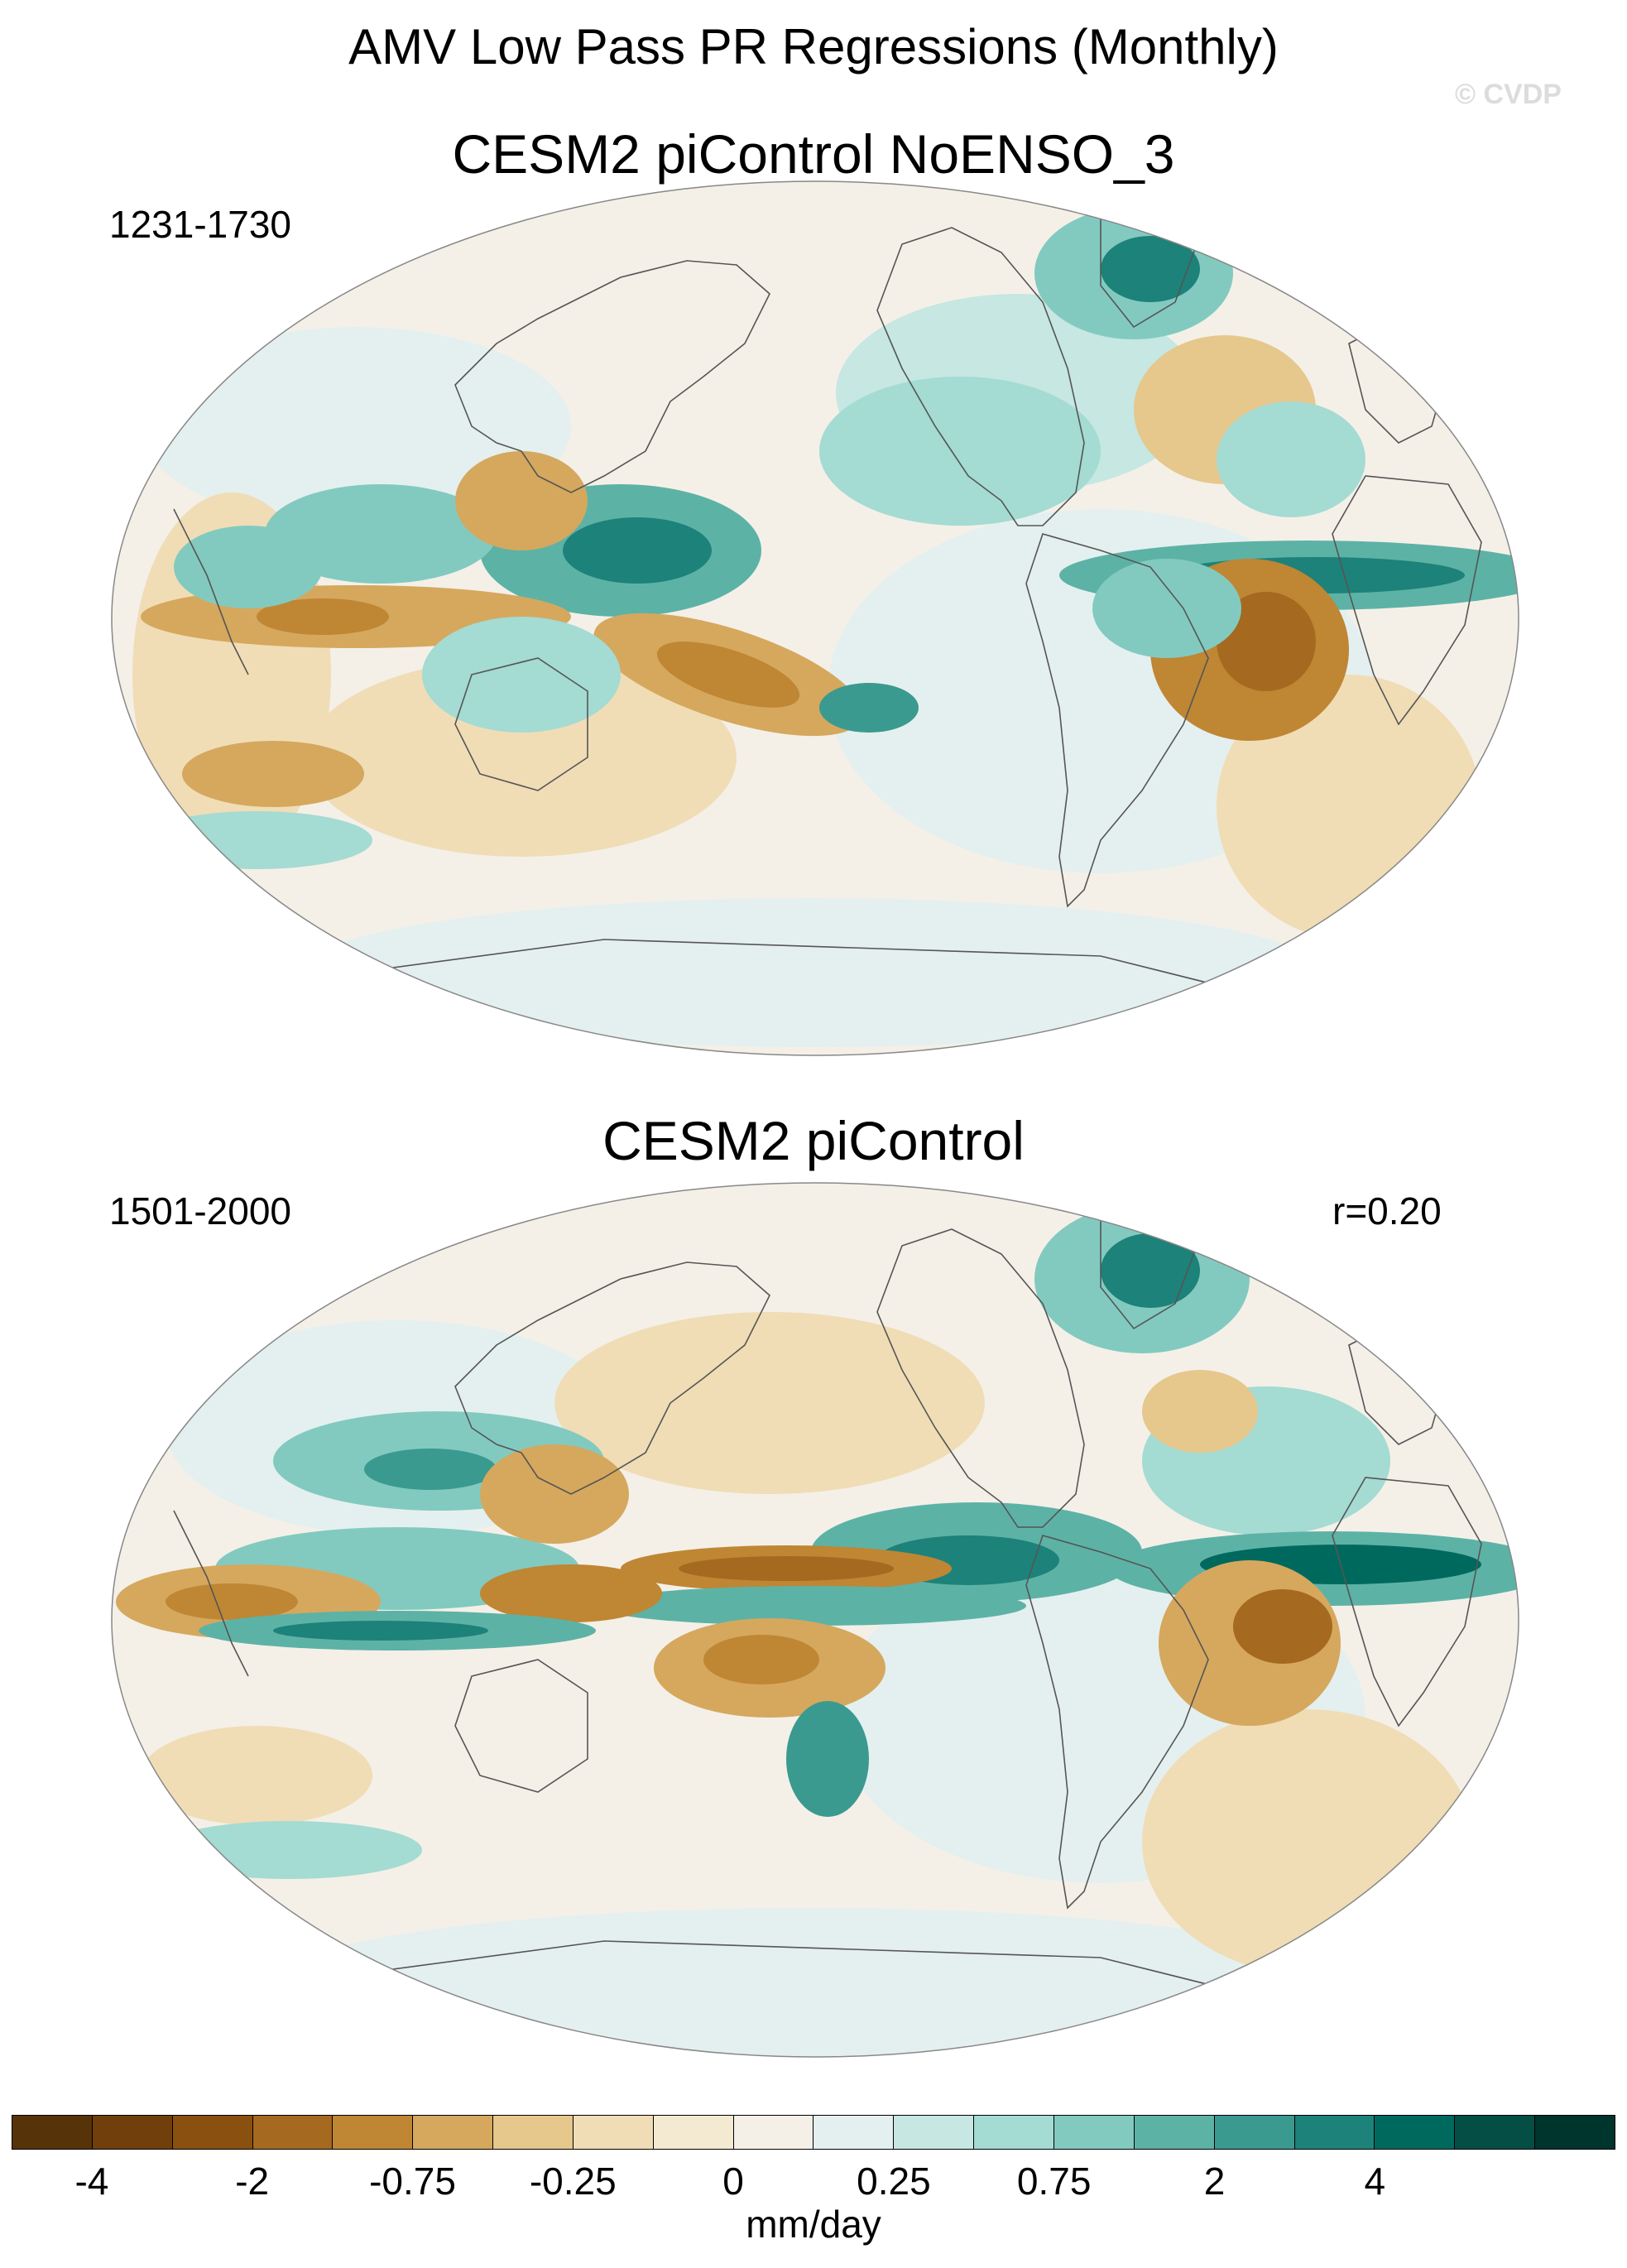 The height and width of the screenshot is (2268, 1627). I want to click on colorbar, so click(813, 2132).